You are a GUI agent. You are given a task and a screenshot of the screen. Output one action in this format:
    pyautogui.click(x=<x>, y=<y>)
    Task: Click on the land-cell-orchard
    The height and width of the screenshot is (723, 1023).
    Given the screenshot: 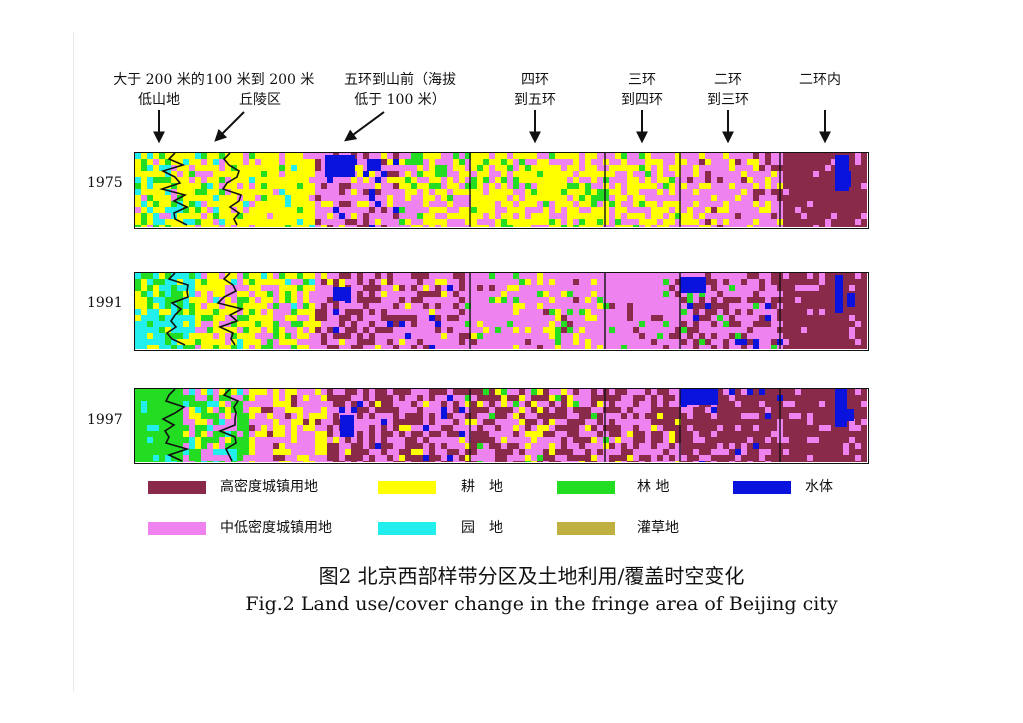 What is the action you would take?
    pyautogui.click(x=234, y=282)
    